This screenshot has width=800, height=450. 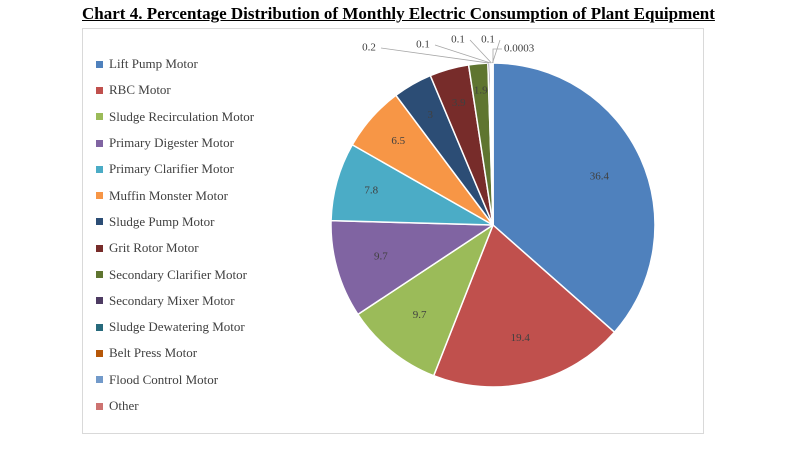 What do you see at coordinates (175, 406) in the screenshot?
I see `legend-item: Other` at bounding box center [175, 406].